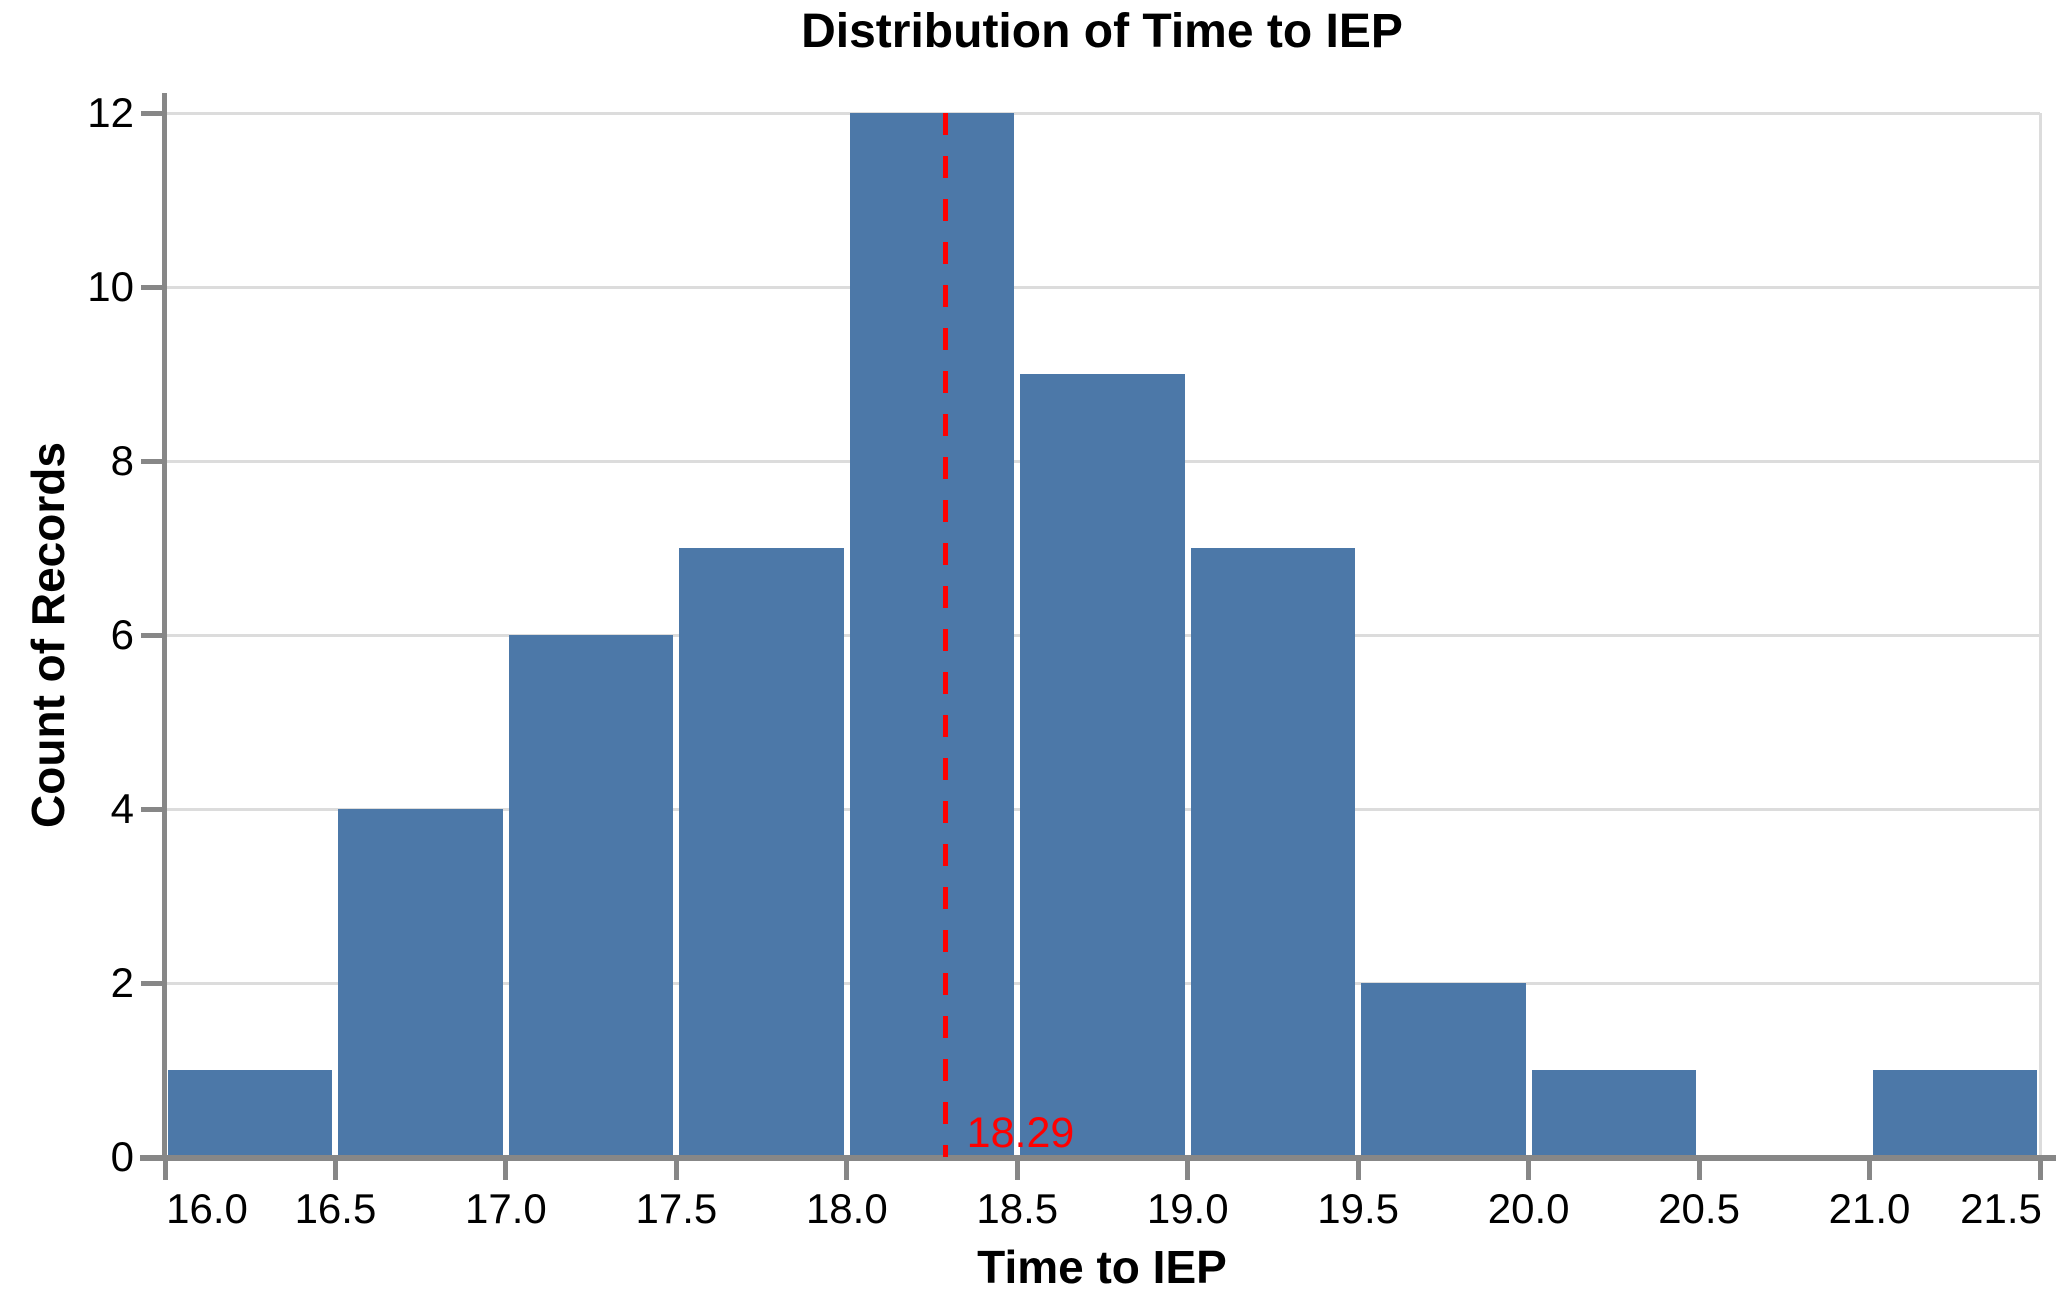 Image resolution: width=2062 pixels, height=1308 pixels. Describe the element at coordinates (846, 1208) in the screenshot. I see `x-tick-label: 18.0` at that location.